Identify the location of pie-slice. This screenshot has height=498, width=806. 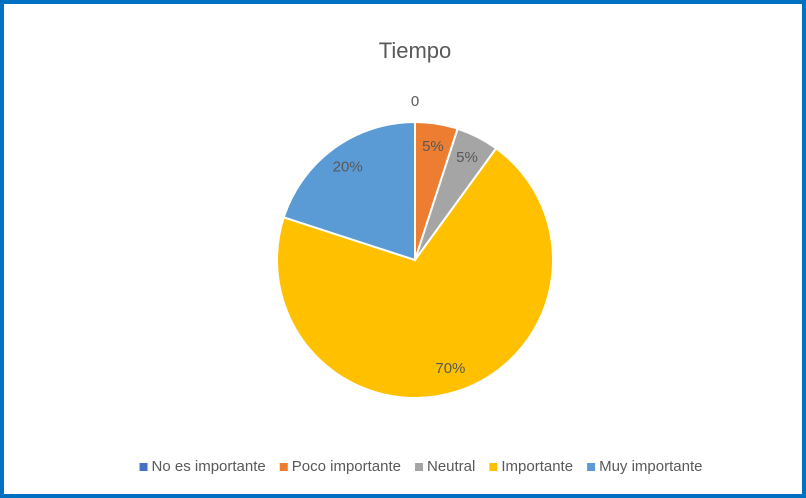
(349, 191).